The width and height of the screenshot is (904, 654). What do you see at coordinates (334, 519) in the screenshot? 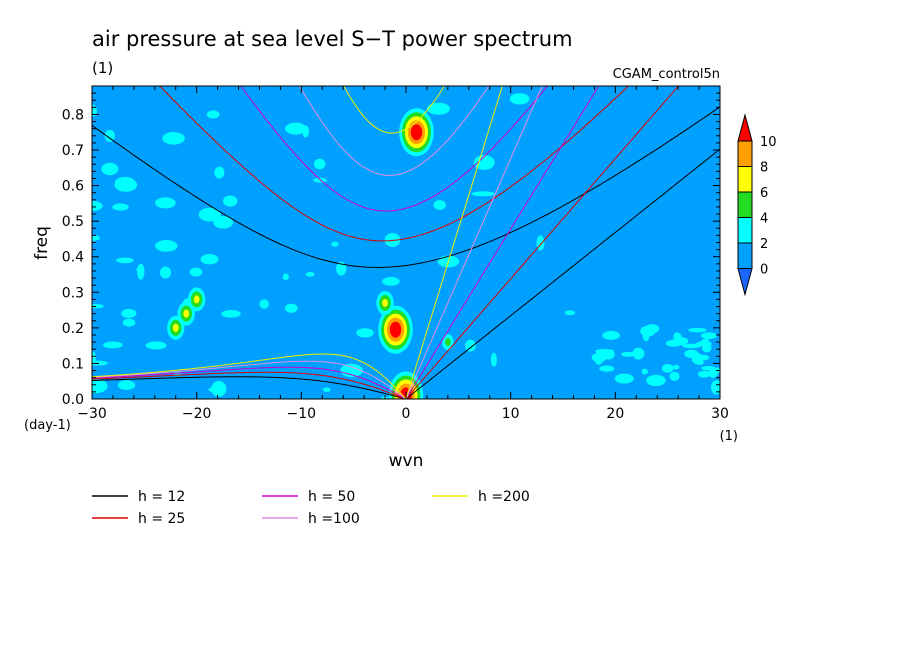
I see `legend-label: h =100` at bounding box center [334, 519].